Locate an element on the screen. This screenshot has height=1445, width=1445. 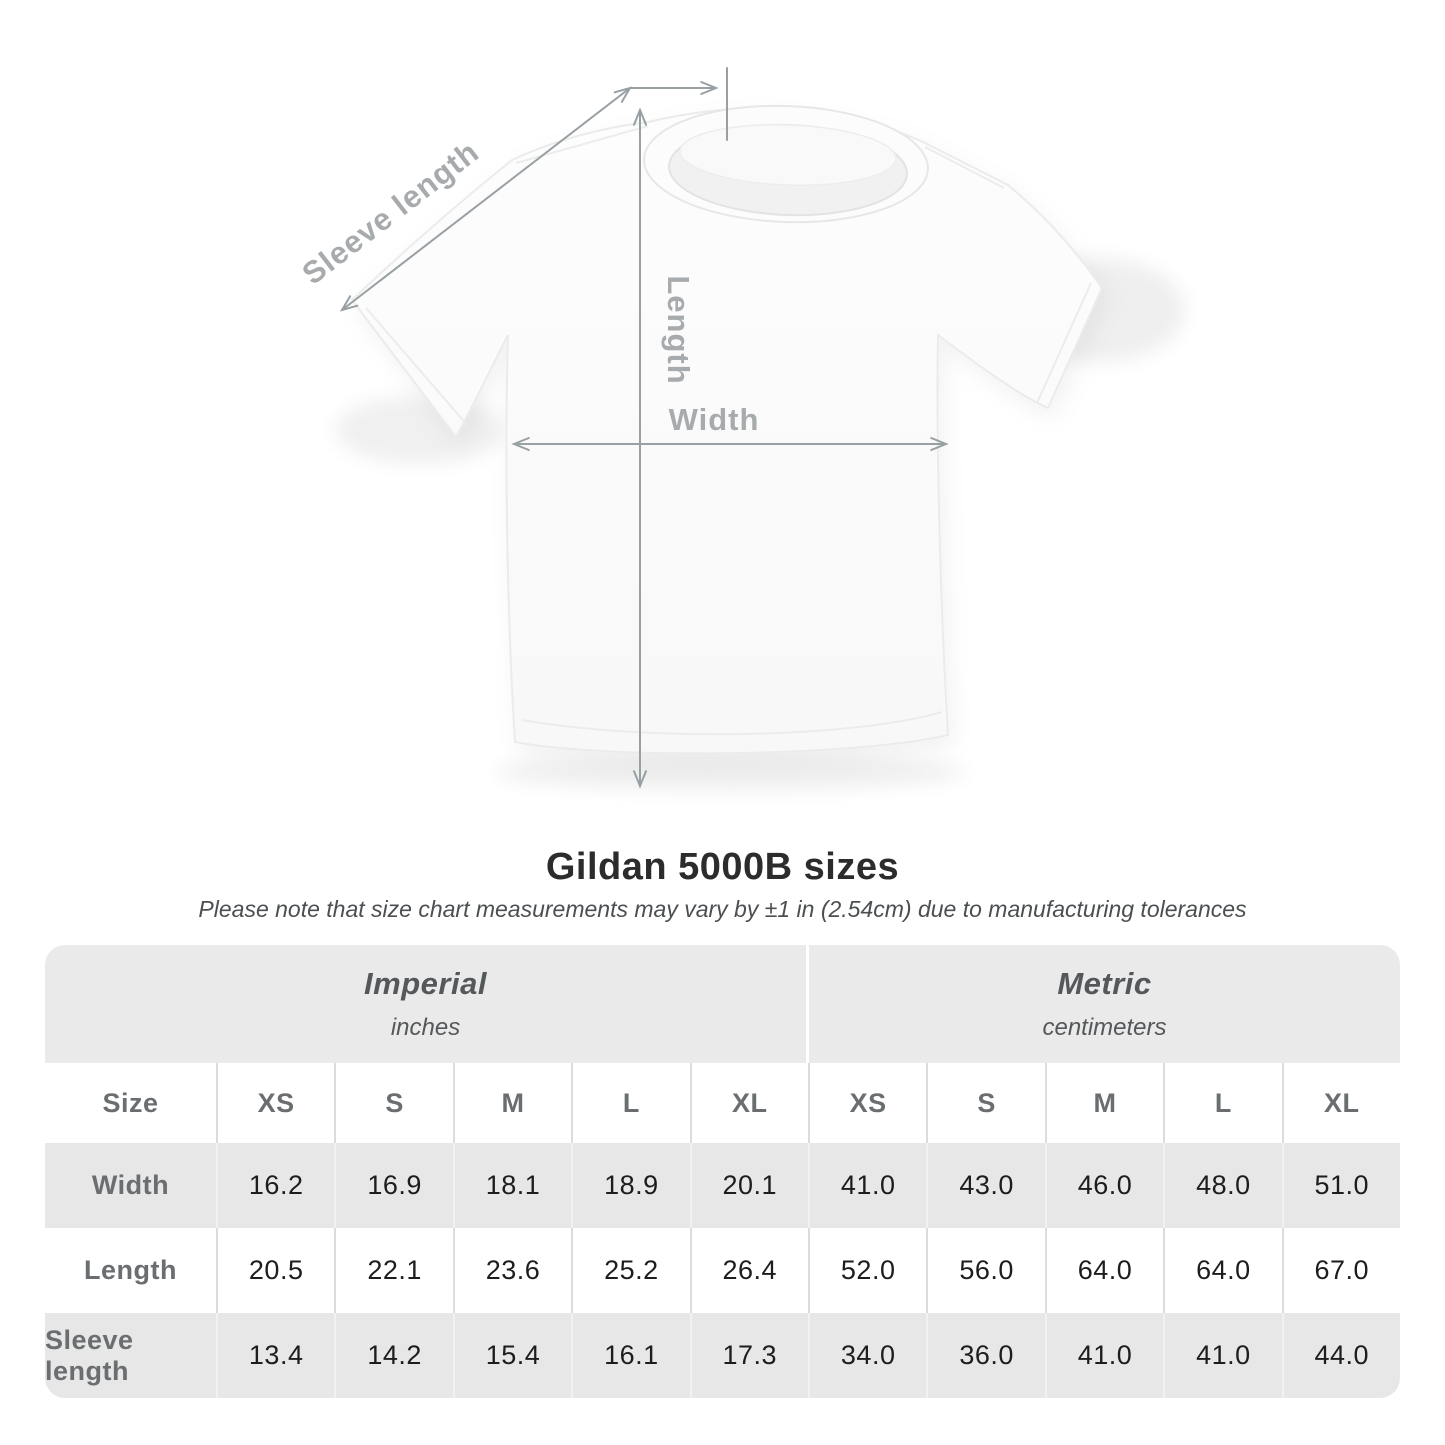
length-imperial-xl: 26.4 is located at coordinates (748, 1270).